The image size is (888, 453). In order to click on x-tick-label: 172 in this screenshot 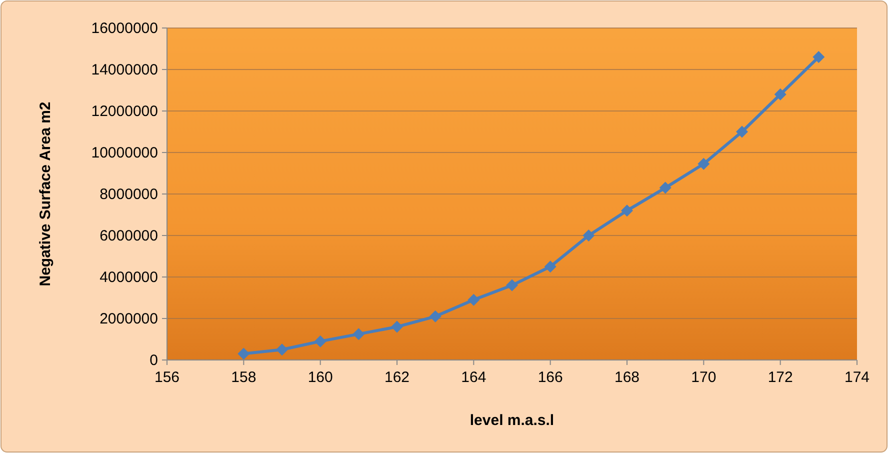, I will do `click(780, 377)`.